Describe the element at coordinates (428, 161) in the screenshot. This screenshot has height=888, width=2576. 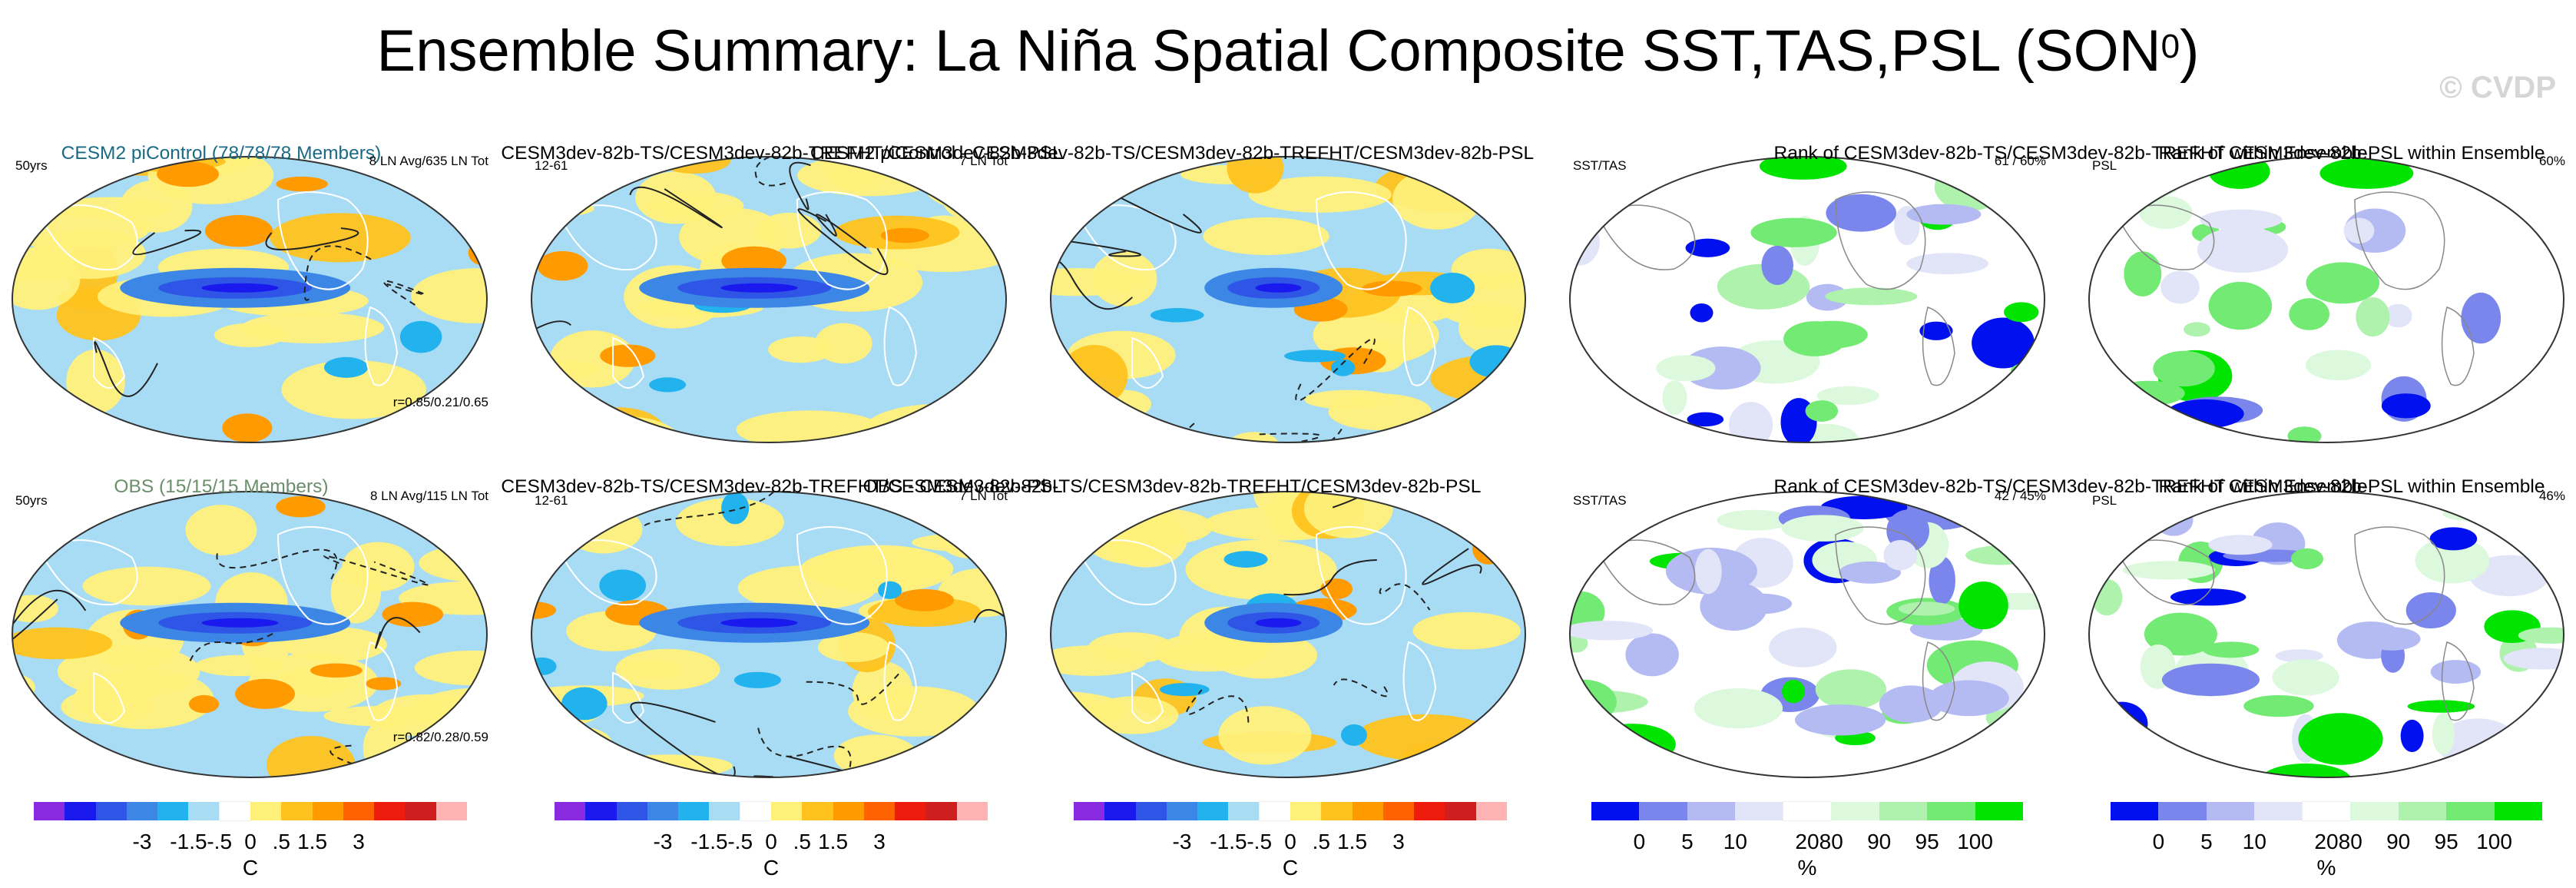
I see `panel-right-label-1: 8 LN Avg/635 LN Tot` at that location.